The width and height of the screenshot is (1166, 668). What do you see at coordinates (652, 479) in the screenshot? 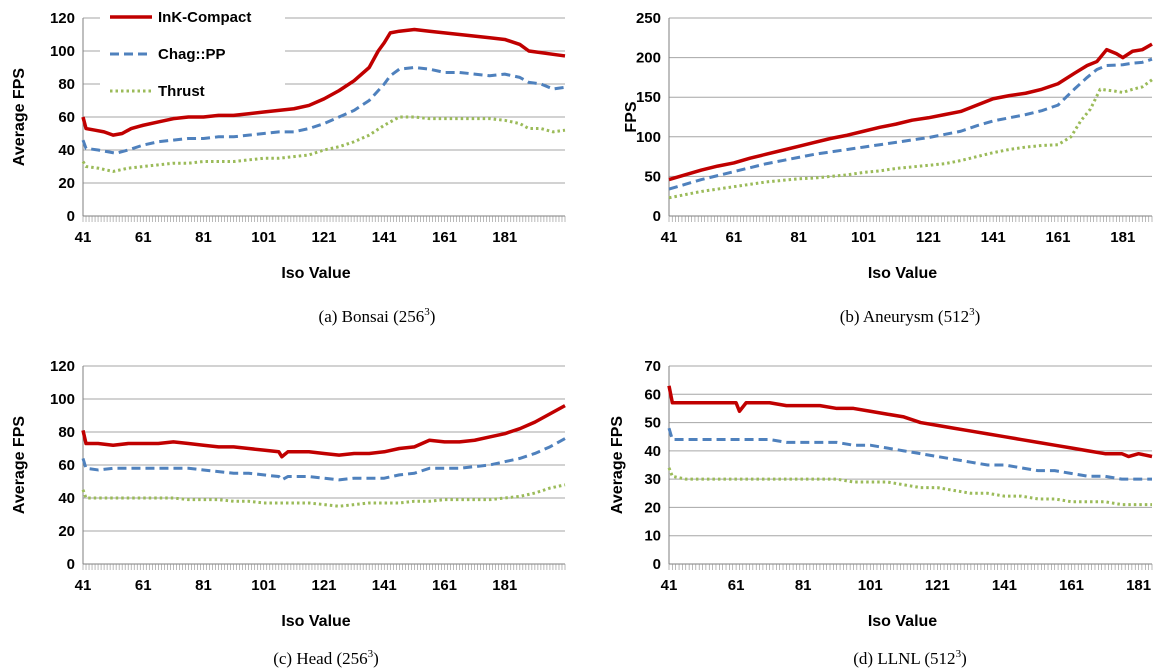
I see `y-tick-label: 30` at bounding box center [652, 479].